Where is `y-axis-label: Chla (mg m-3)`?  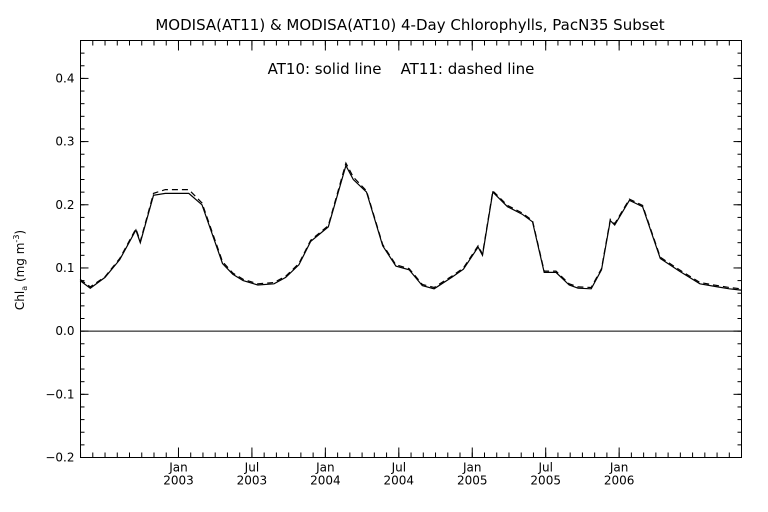 y-axis-label: Chla (mg m-3) is located at coordinates (20, 270).